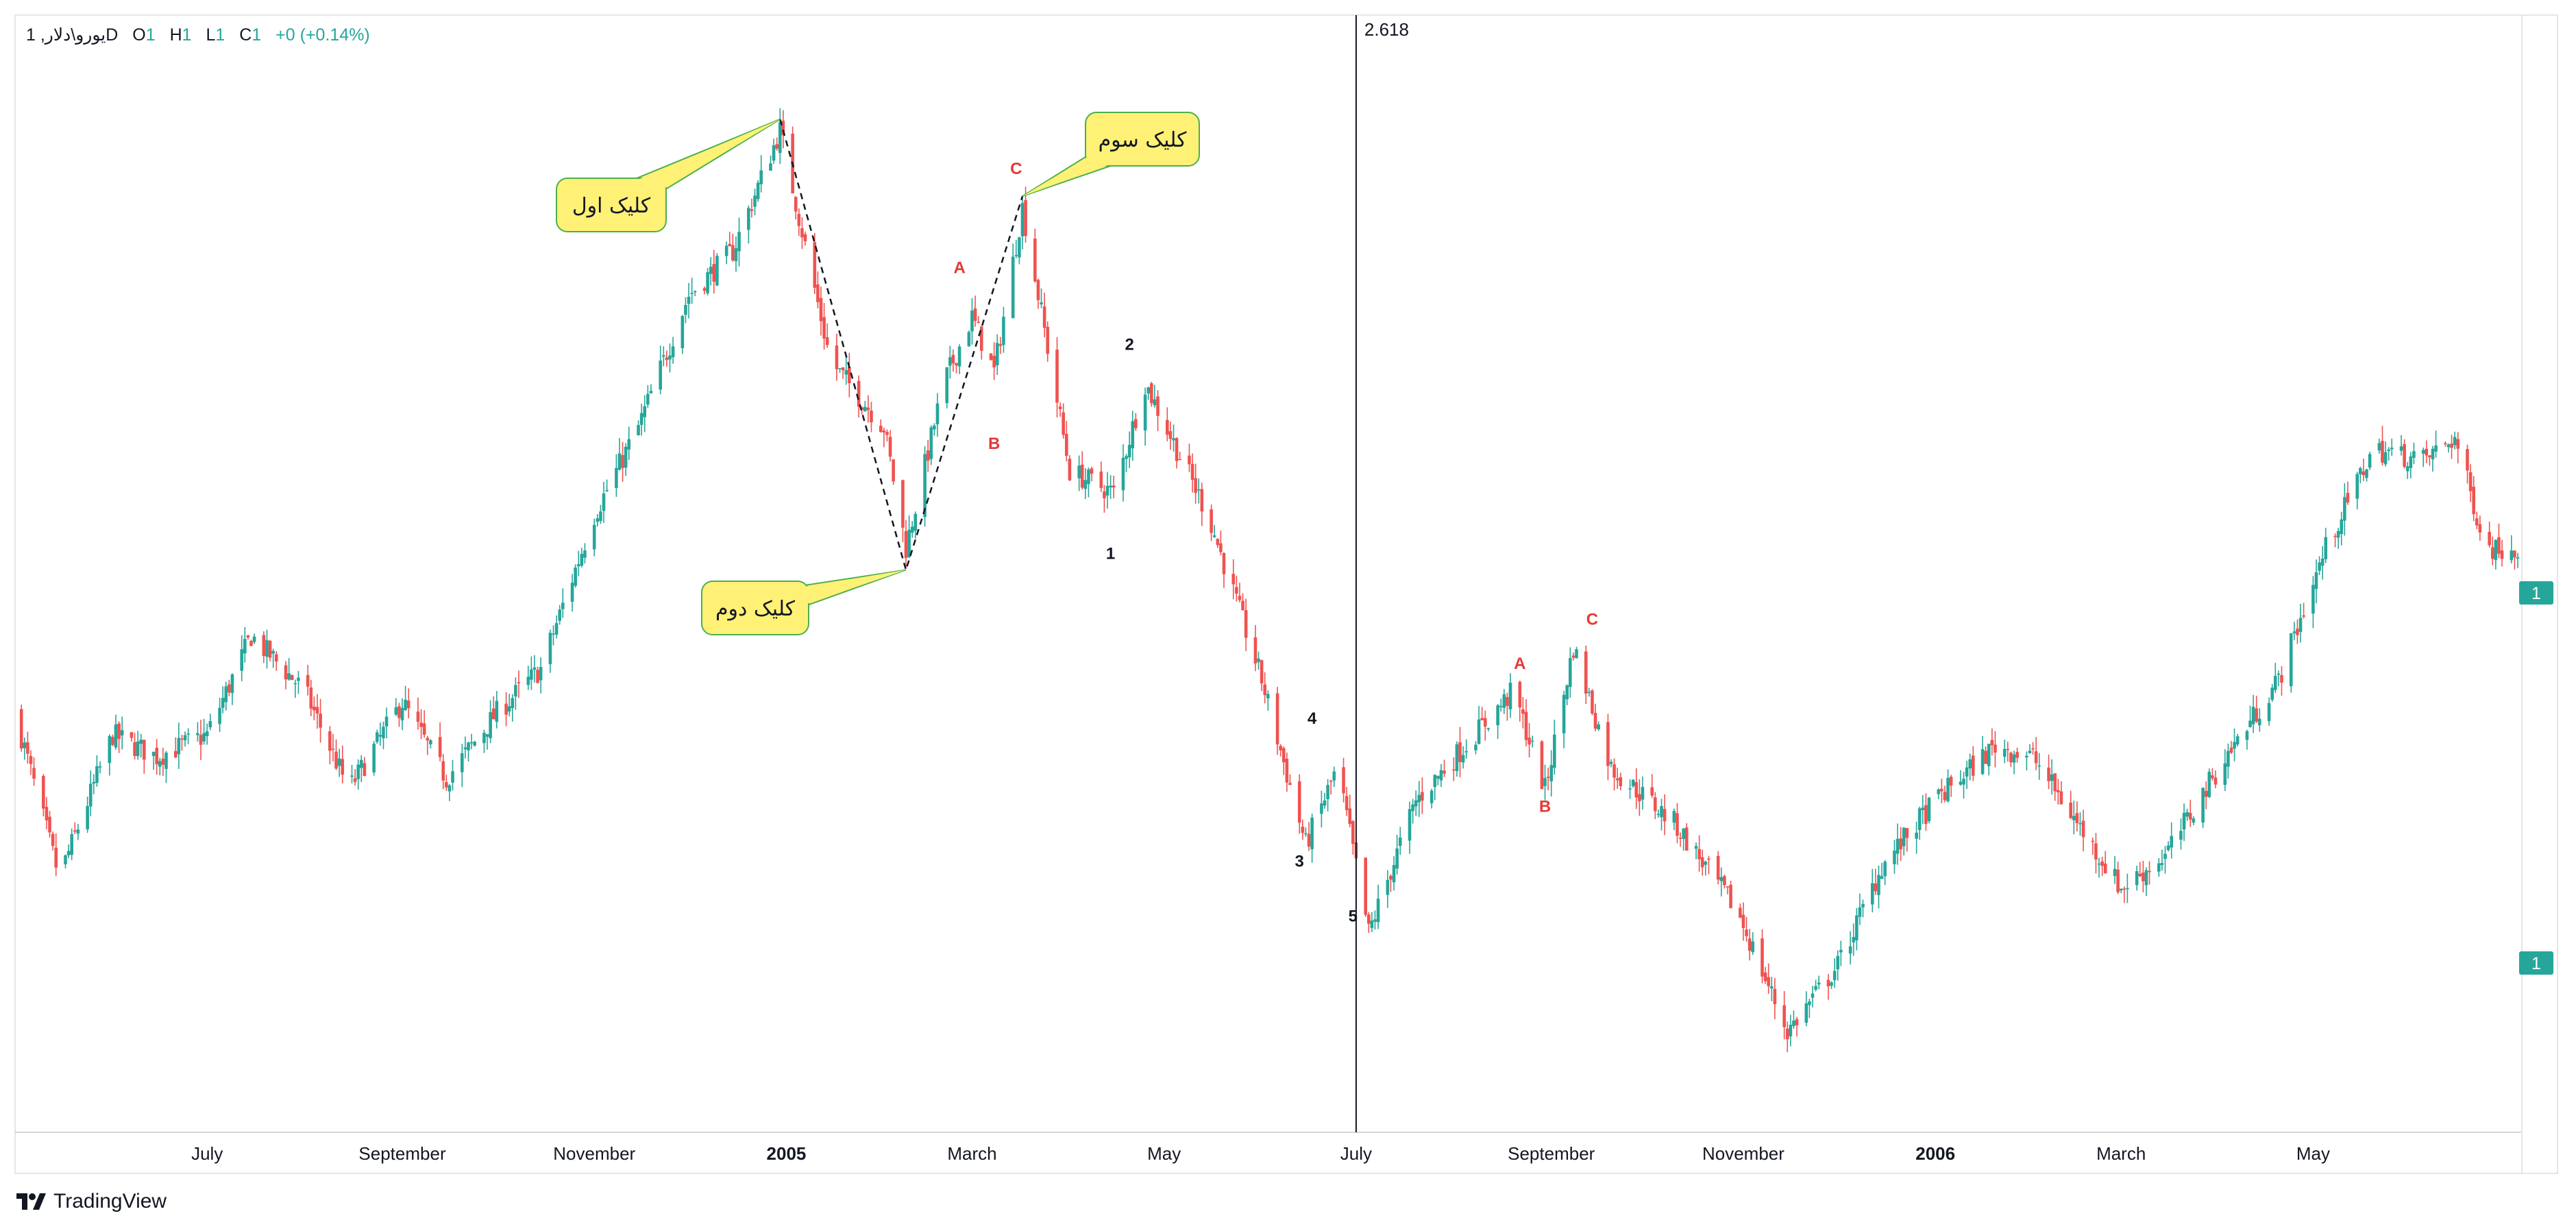 Image resolution: width=2576 pixels, height=1231 pixels. I want to click on svg-text: 1, so click(2536, 963).